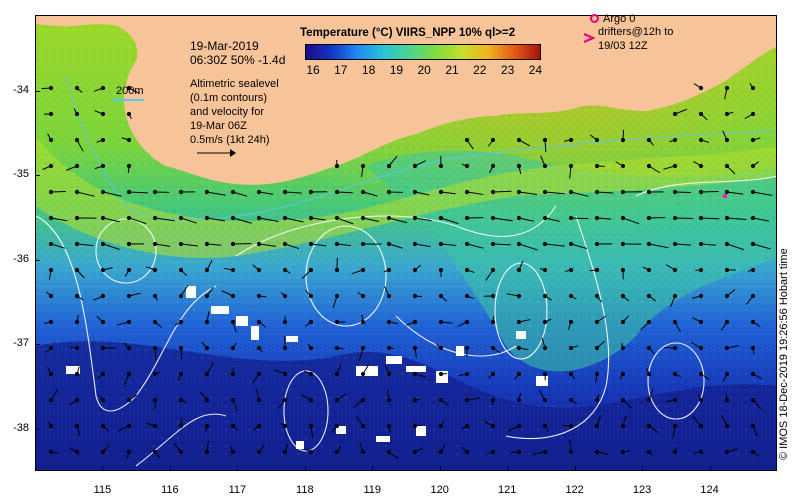 Image resolution: width=800 pixels, height=500 pixels. What do you see at coordinates (423, 52) in the screenshot?
I see `sst-colorbar` at bounding box center [423, 52].